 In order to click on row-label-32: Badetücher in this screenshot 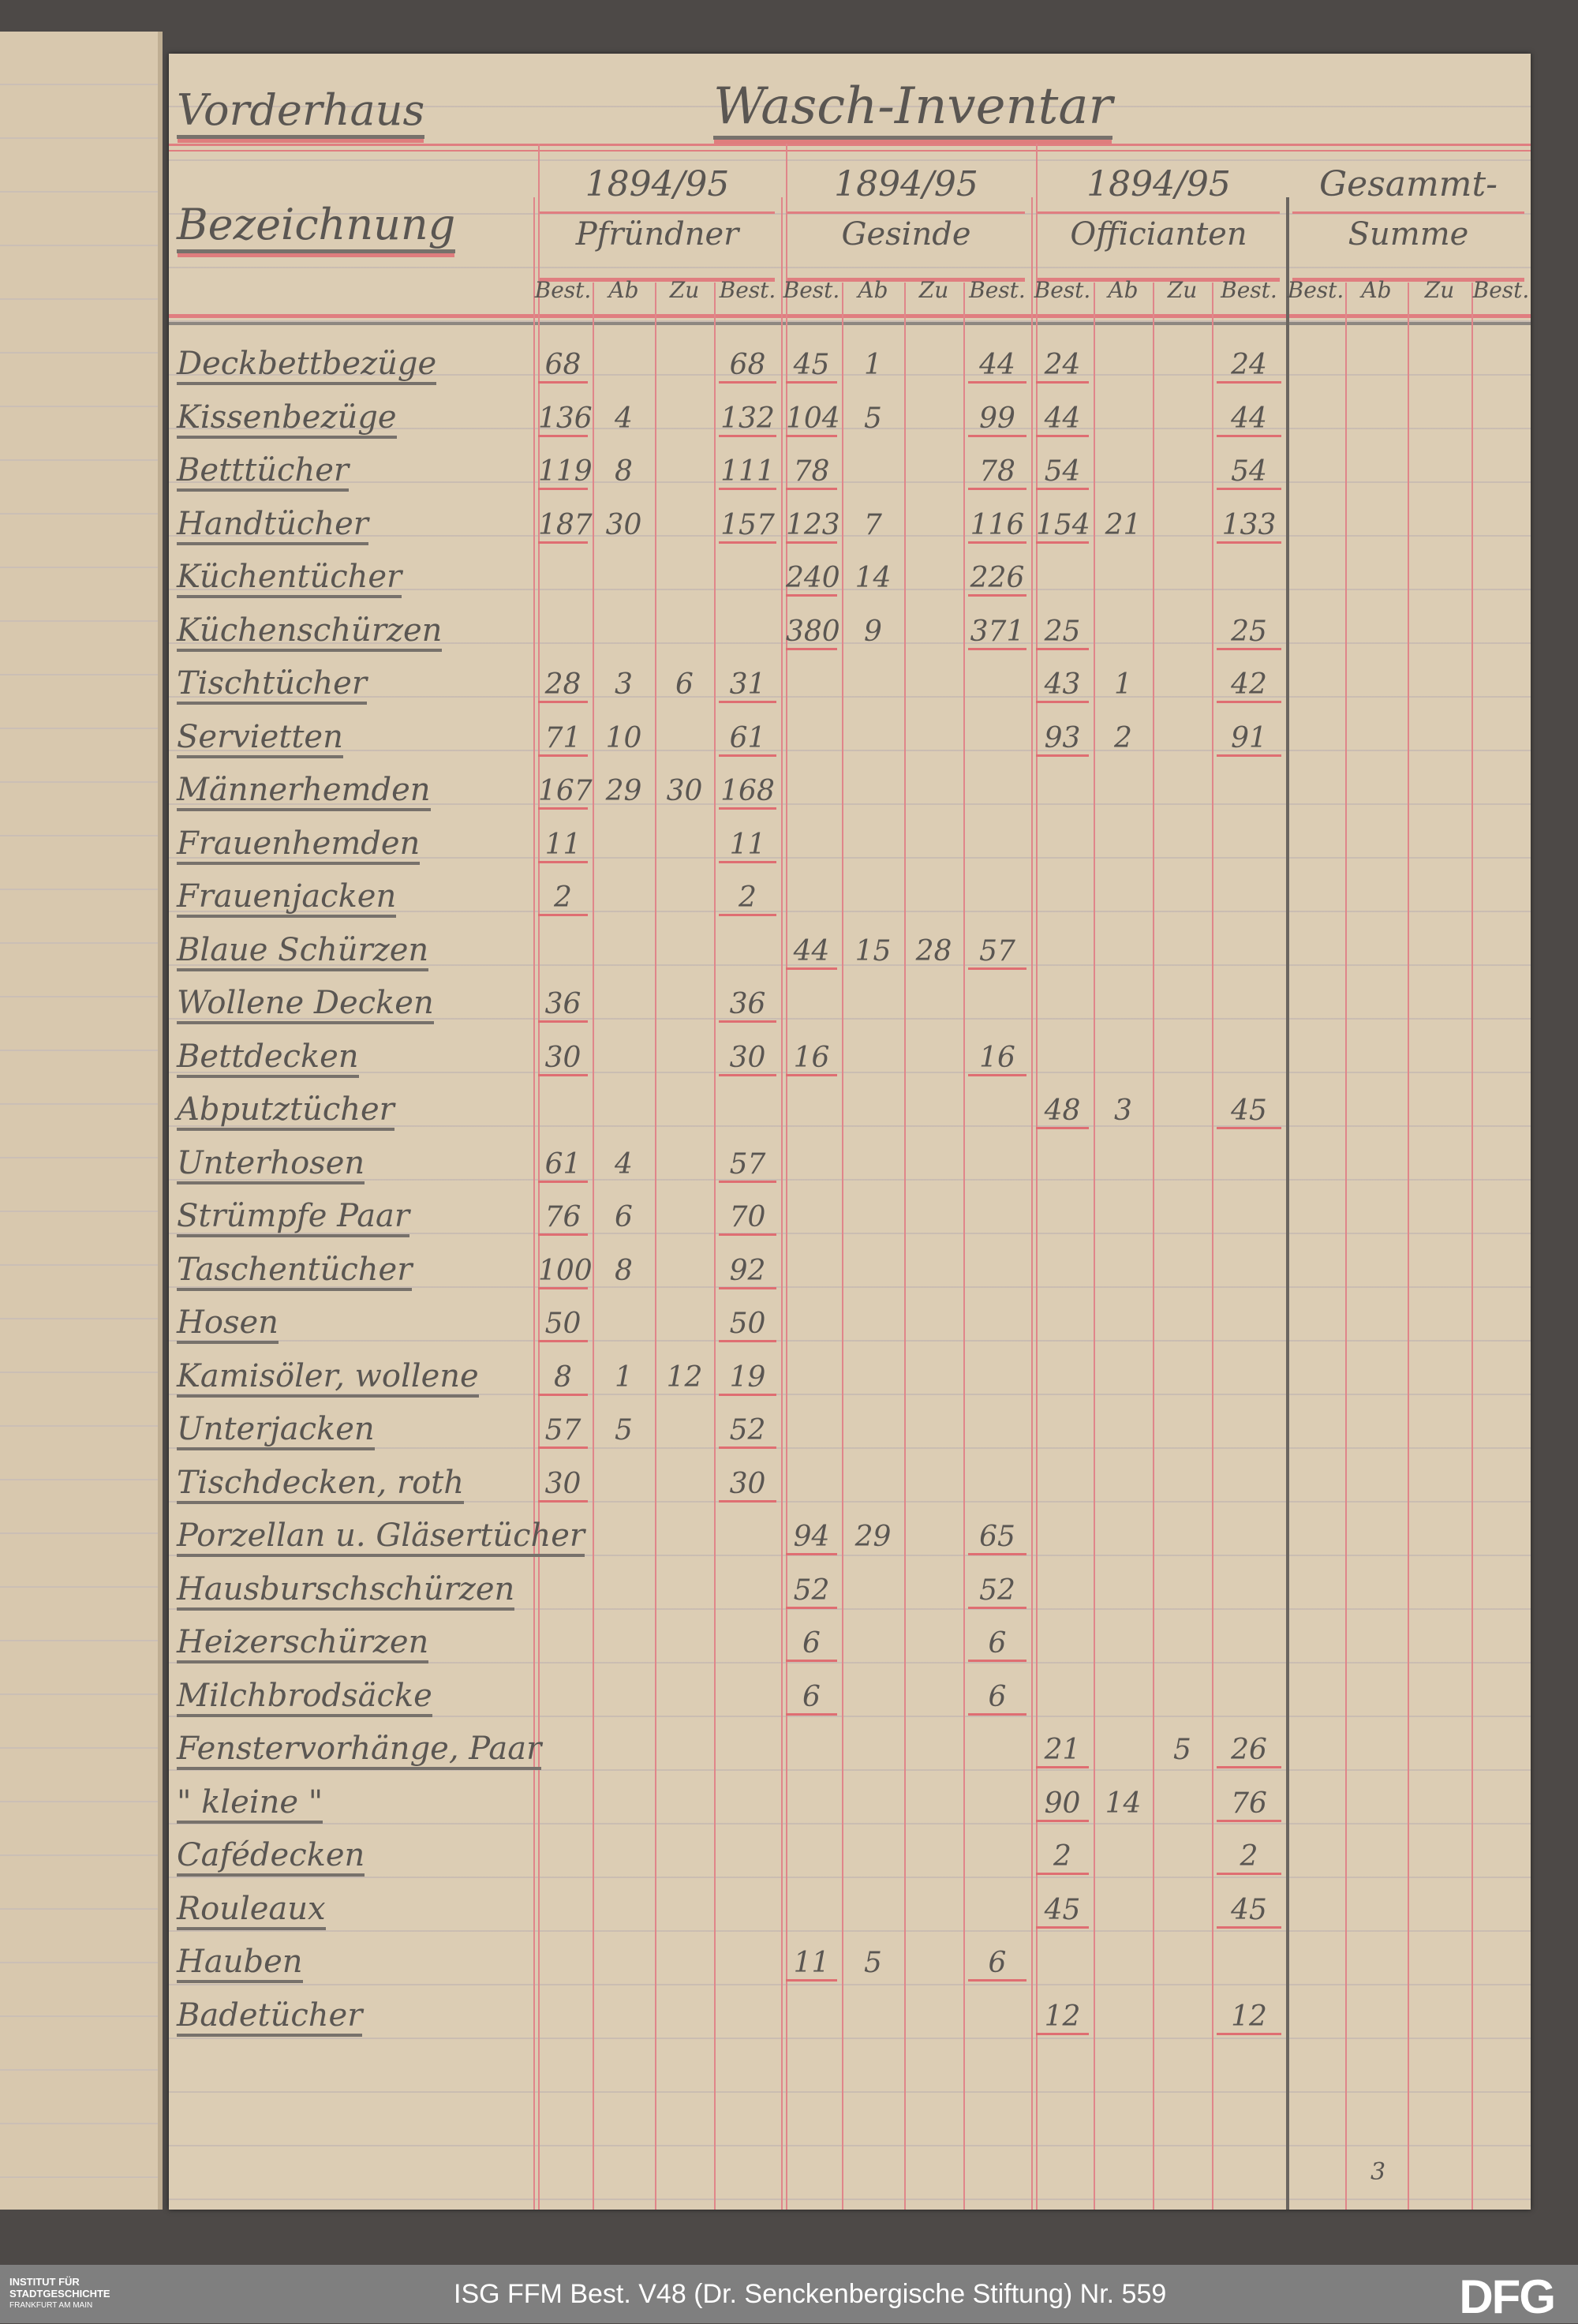, I will do `click(270, 2017)`.